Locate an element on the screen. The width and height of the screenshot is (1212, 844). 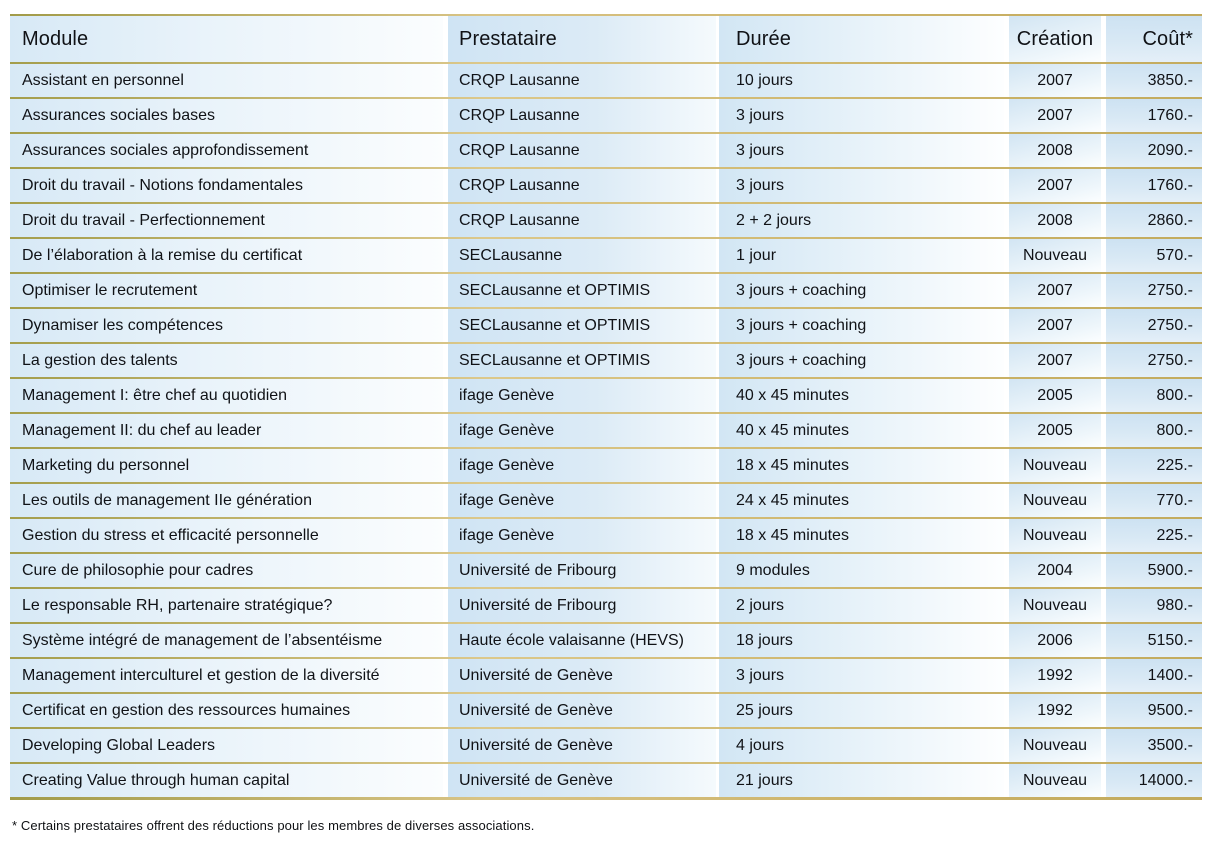
cell-creation: 2005 is located at coordinates (1055, 430).